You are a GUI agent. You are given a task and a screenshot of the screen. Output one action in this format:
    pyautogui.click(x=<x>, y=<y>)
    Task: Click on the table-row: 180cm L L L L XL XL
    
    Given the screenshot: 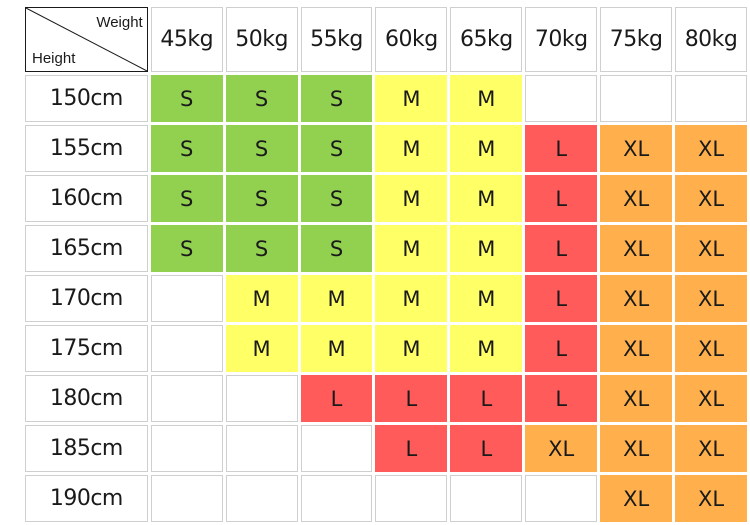 What is the action you would take?
    pyautogui.click(x=386, y=398)
    